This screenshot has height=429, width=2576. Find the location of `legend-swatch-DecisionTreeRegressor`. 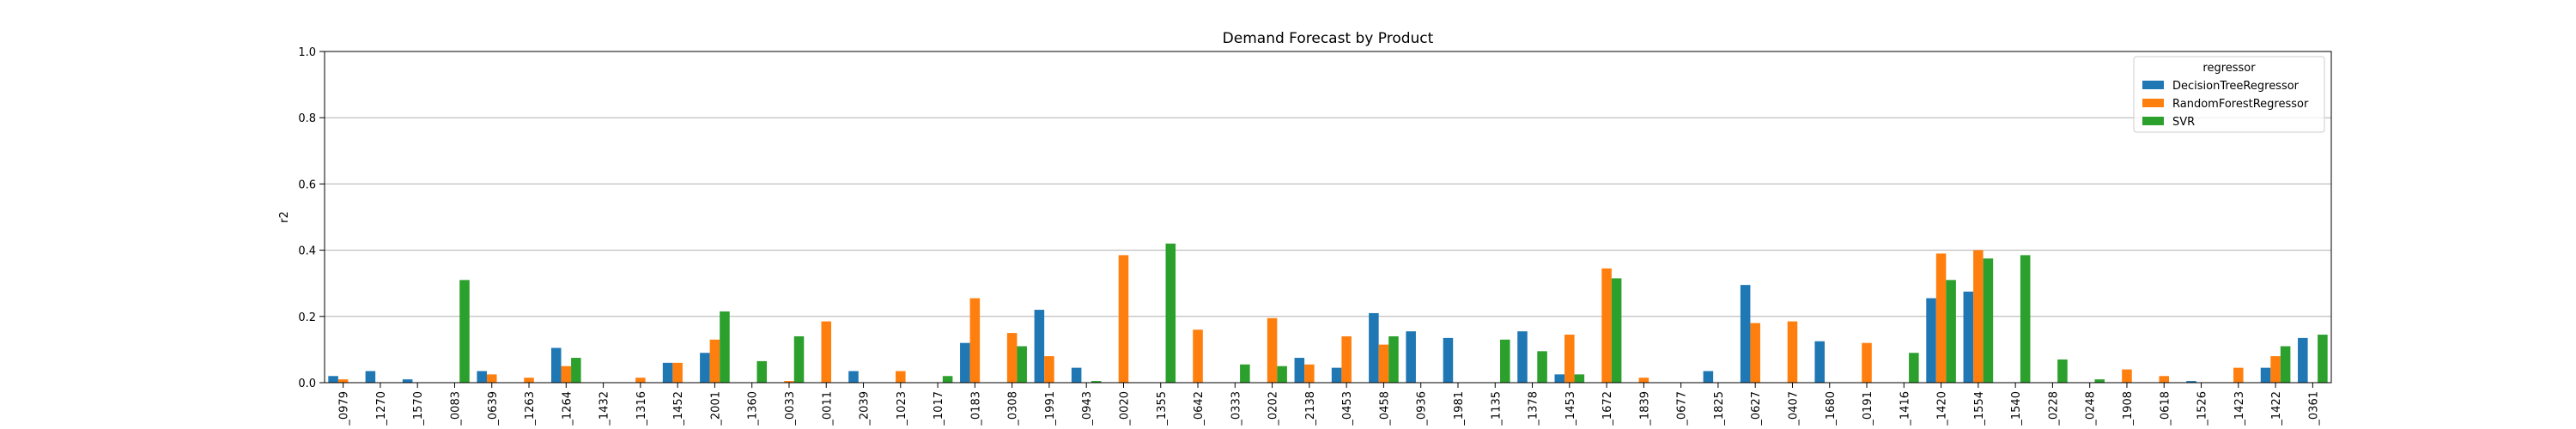

legend-swatch-DecisionTreeRegressor is located at coordinates (2153, 85).